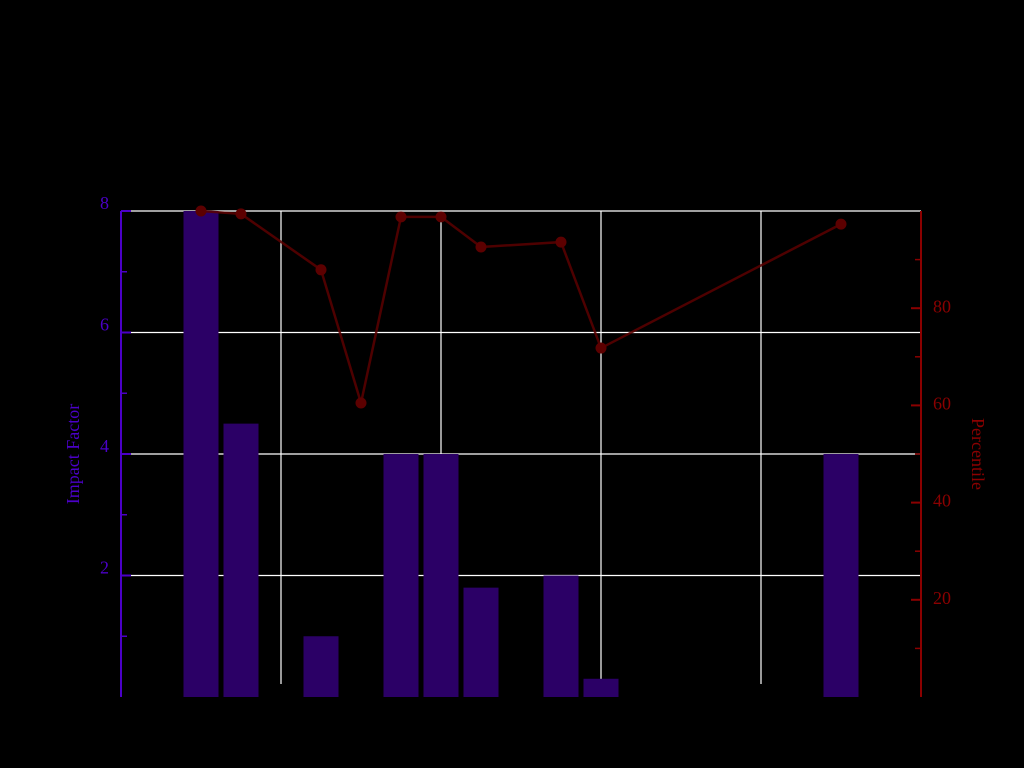 This screenshot has height=768, width=1024. What do you see at coordinates (761, 715) in the screenshot?
I see `x-tick-label: 16` at bounding box center [761, 715].